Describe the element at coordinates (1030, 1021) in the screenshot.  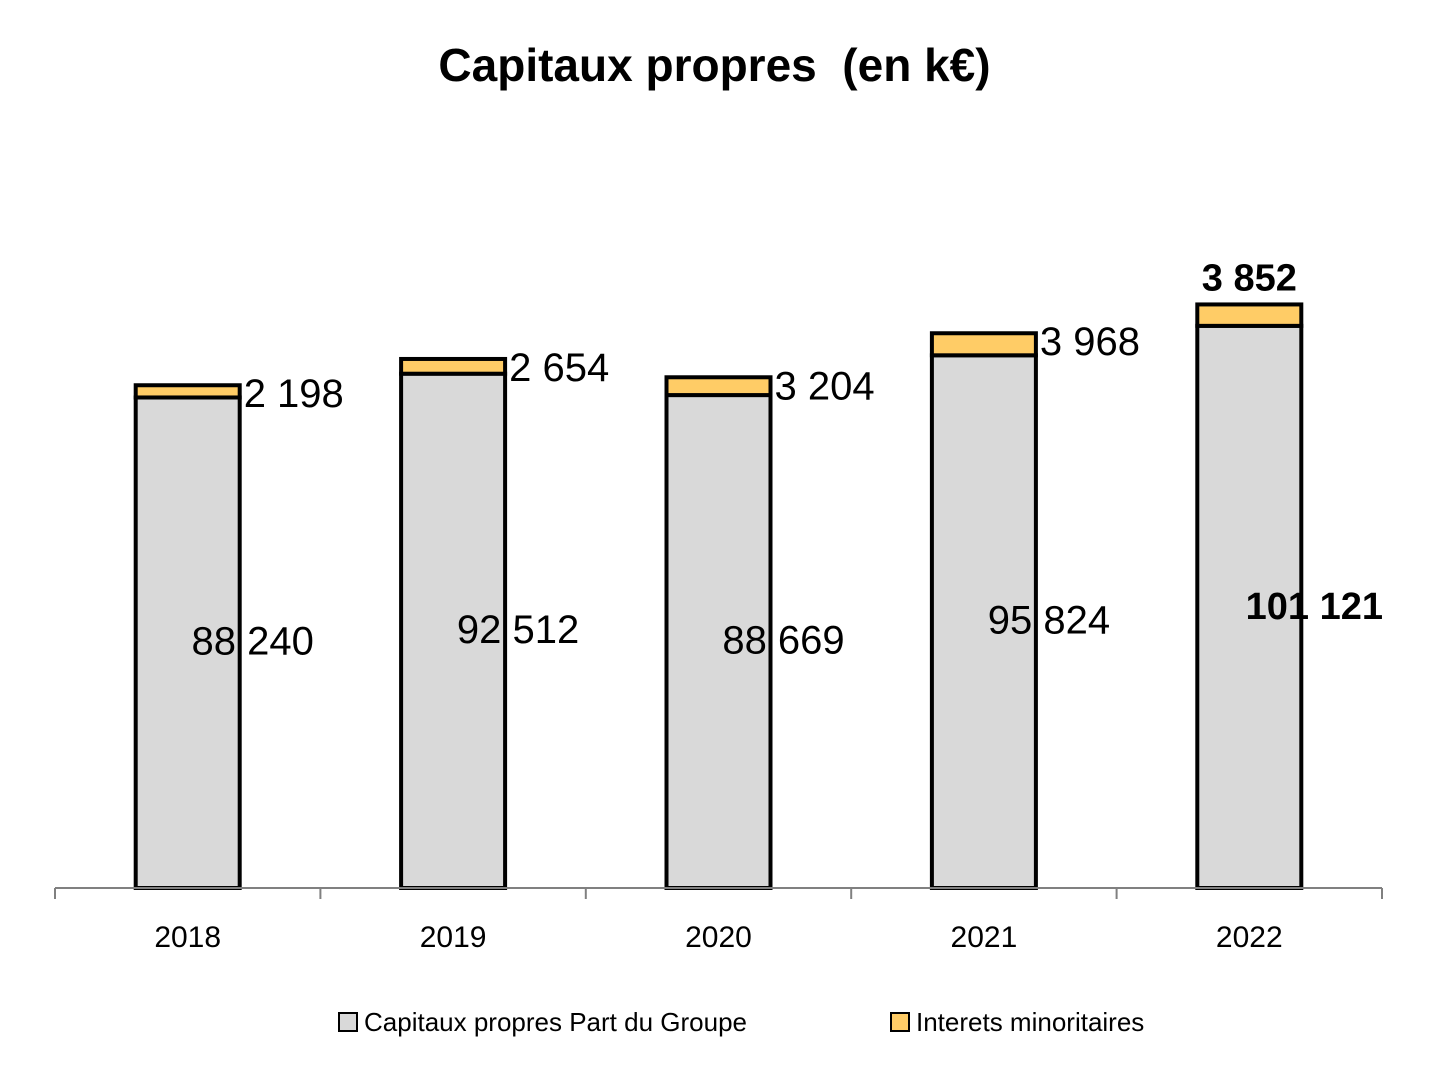
I see `legend-label-minority-interests: Interets minoritaires` at that location.